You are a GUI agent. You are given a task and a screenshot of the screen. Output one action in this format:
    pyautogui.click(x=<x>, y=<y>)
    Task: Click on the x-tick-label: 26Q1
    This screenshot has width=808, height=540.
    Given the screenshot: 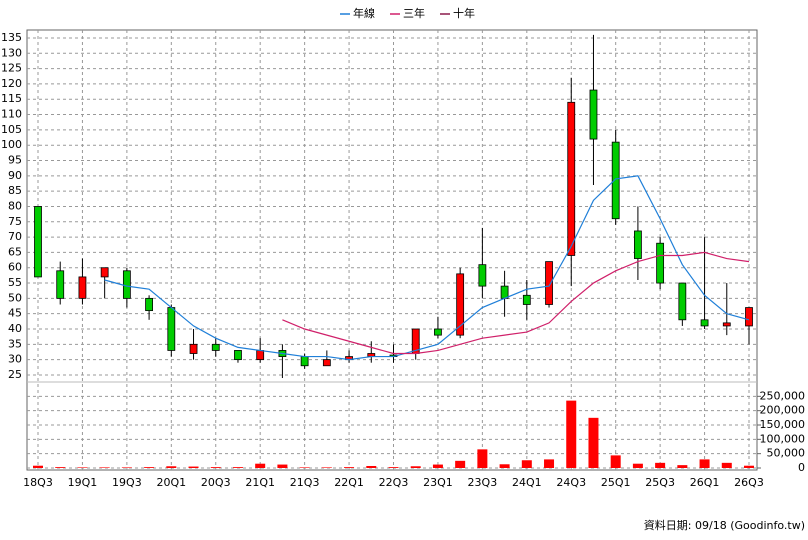 What is the action you would take?
    pyautogui.click(x=705, y=482)
    